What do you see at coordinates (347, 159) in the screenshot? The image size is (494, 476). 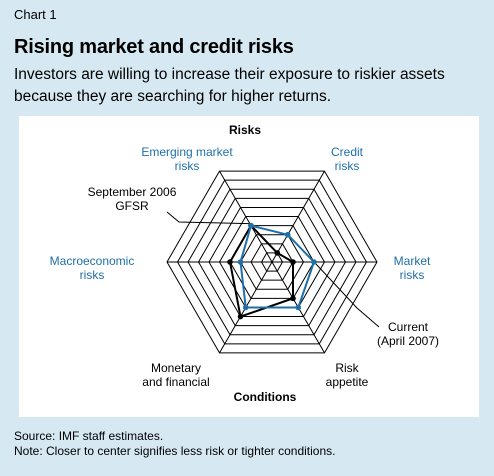 I see `axis-label-credit: Credit risks` at bounding box center [347, 159].